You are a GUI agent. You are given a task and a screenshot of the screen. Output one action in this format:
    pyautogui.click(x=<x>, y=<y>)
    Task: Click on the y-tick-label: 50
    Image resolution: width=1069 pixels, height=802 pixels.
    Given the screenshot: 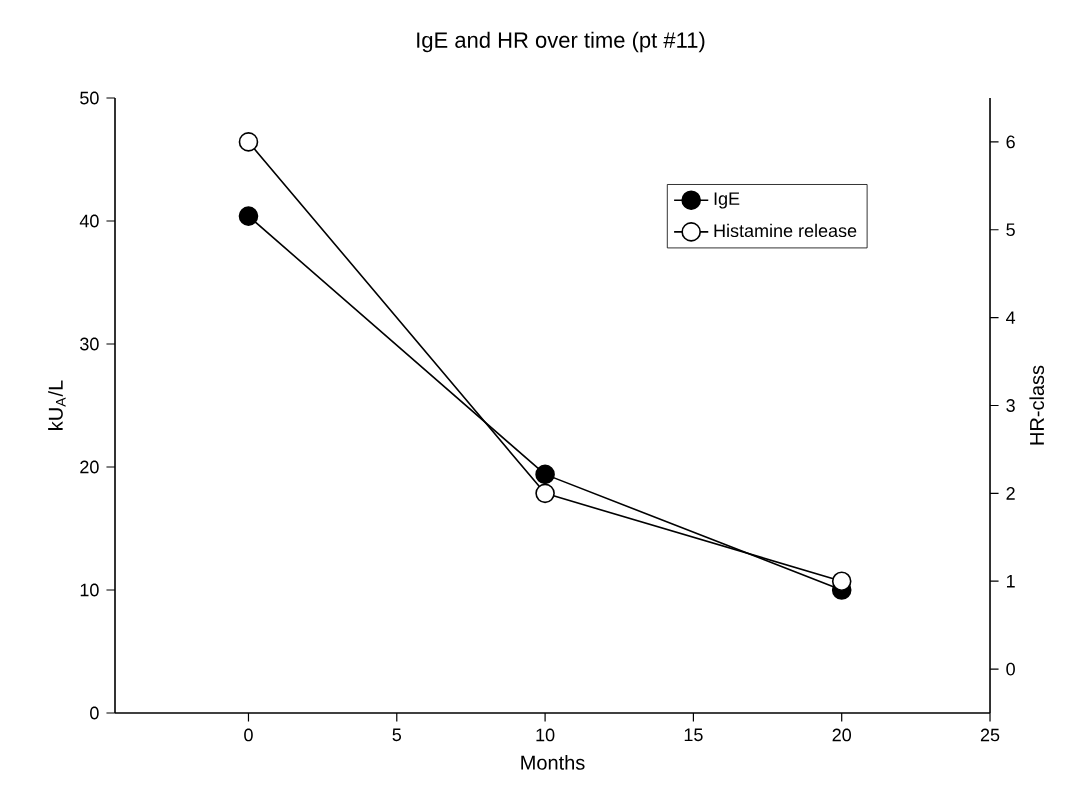 What is the action you would take?
    pyautogui.click(x=89, y=98)
    